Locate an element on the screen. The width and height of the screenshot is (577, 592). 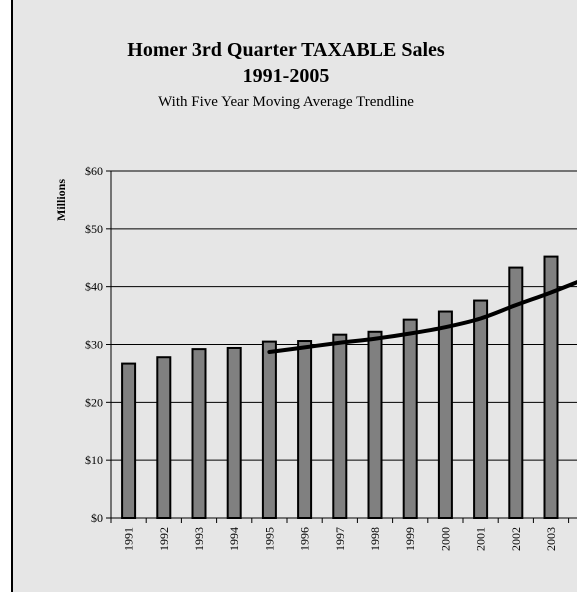
x-tick-label: 2003 is located at coordinates (551, 539).